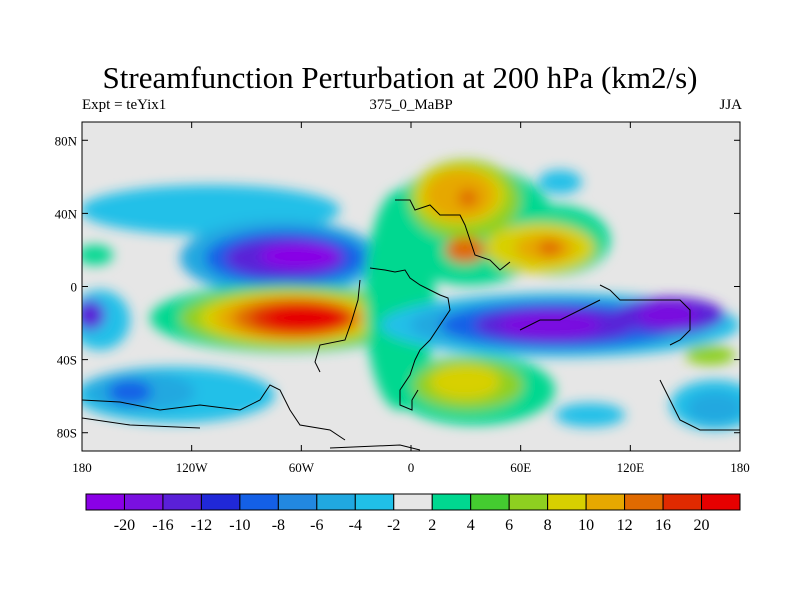 This screenshot has height=600, width=800. Describe the element at coordinates (278, 525) in the screenshot. I see `colorbar-label: -8` at that location.